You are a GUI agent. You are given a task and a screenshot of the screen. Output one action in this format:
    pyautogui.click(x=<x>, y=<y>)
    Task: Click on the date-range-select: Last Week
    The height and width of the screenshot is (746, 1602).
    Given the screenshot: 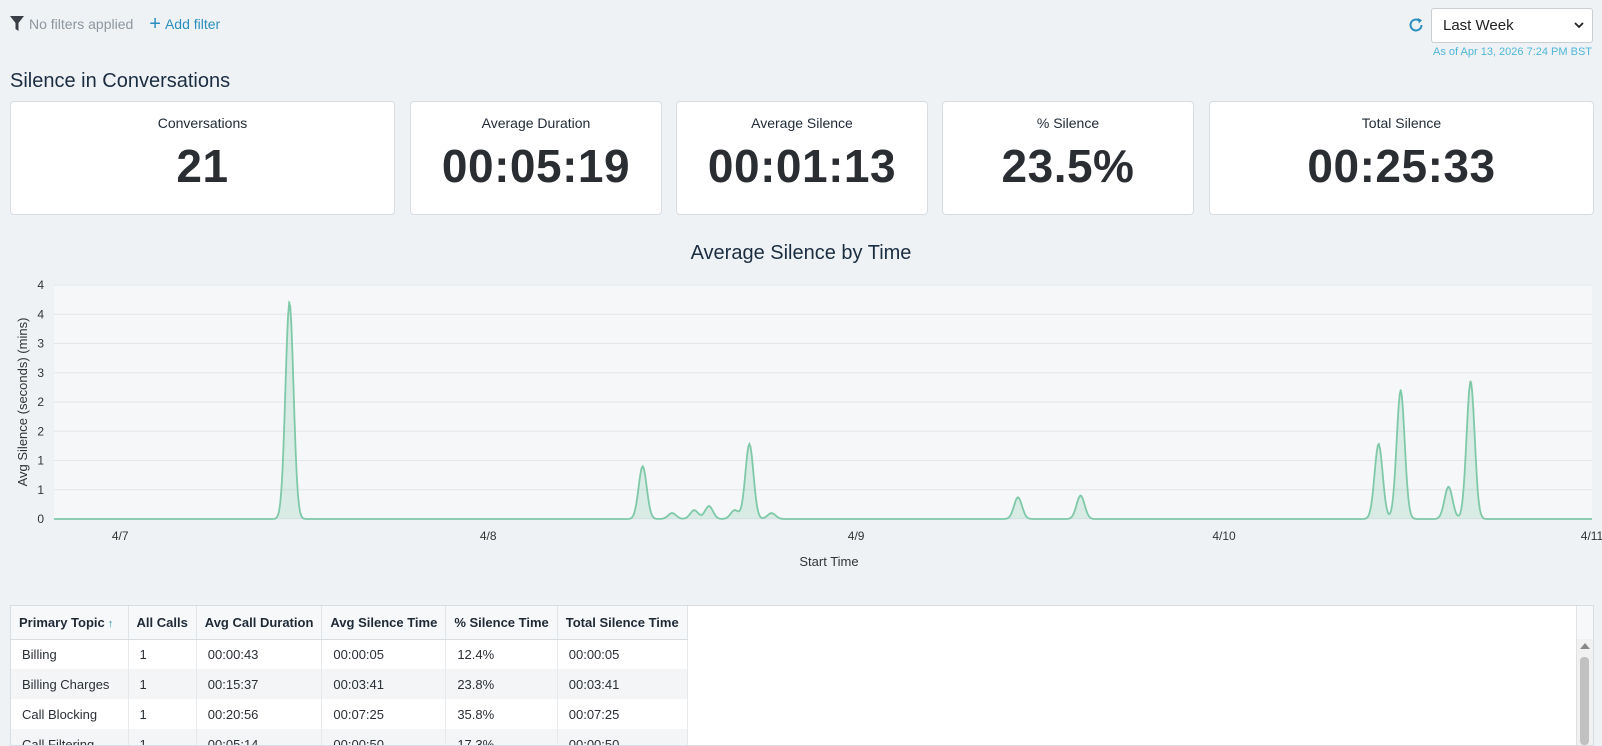 What is the action you would take?
    pyautogui.click(x=1512, y=25)
    